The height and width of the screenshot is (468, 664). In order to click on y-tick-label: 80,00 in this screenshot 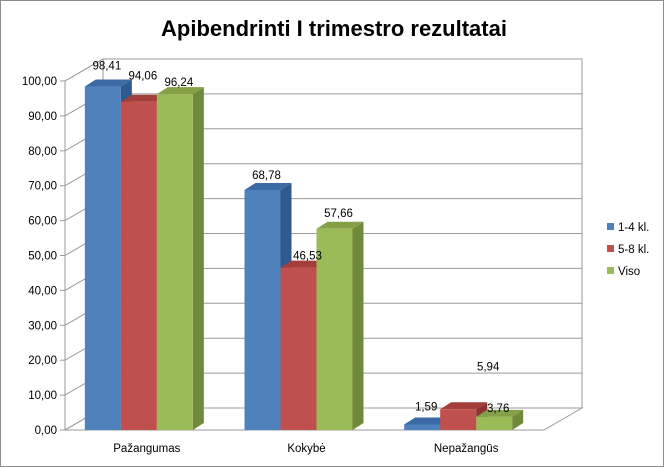, I will do `click(42, 152)`.